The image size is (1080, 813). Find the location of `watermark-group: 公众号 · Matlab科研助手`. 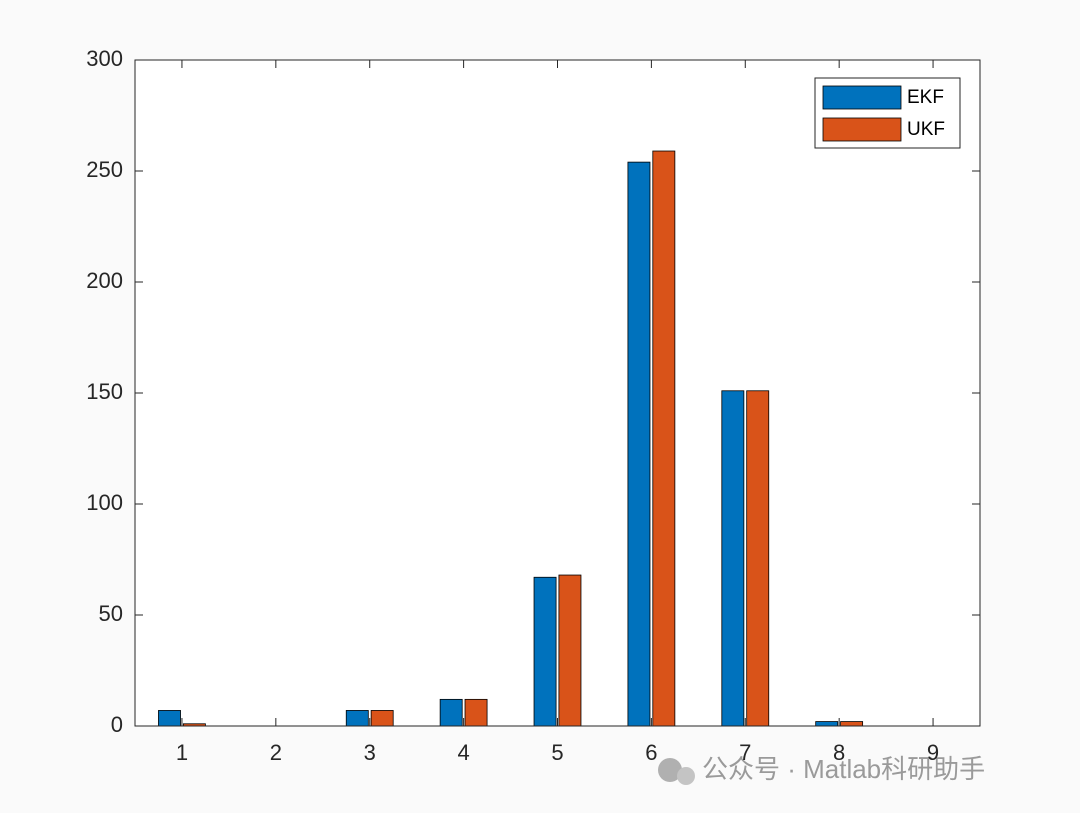

watermark-group: 公众号 · Matlab科研助手 is located at coordinates (821, 769).